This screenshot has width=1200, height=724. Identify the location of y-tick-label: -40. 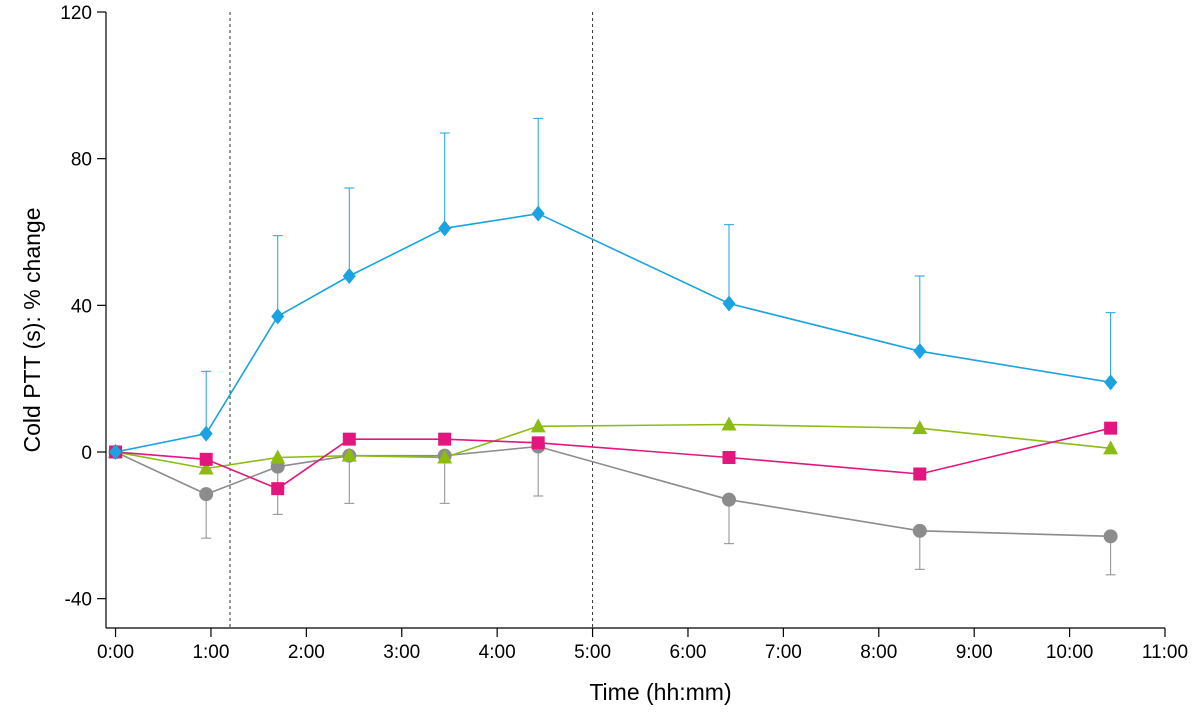
(78, 600).